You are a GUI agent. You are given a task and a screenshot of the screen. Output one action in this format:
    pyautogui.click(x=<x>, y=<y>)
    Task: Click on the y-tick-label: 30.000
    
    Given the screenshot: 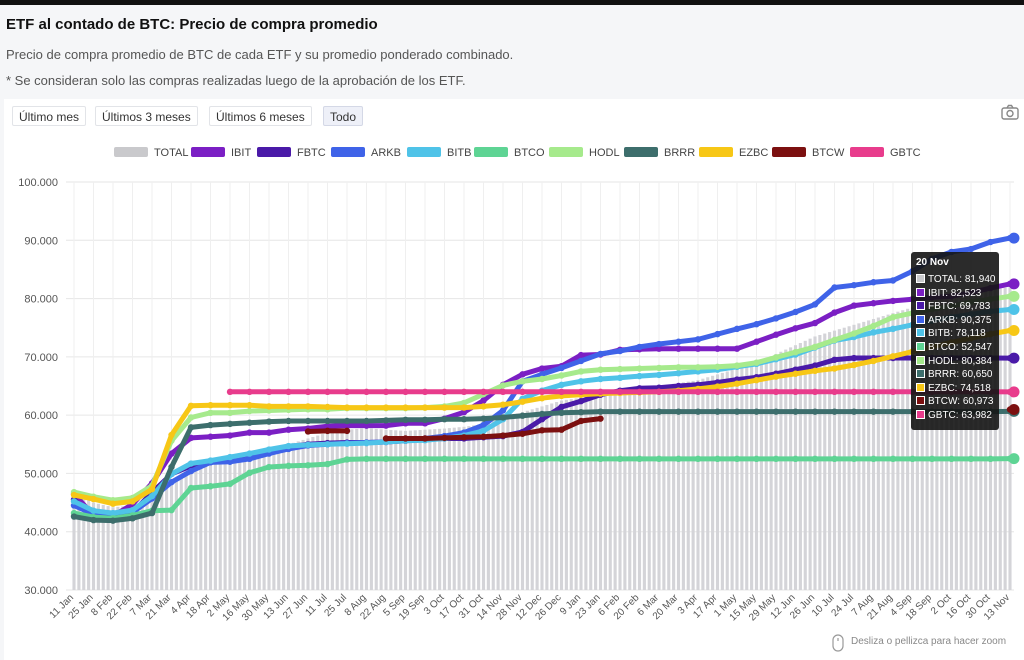 What is the action you would take?
    pyautogui.click(x=41, y=591)
    